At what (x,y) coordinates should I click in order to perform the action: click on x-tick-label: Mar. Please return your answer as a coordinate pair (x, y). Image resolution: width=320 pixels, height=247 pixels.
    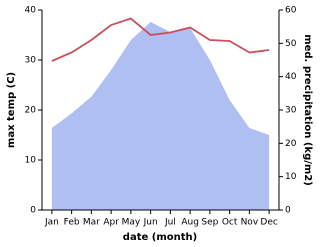
    Looking at the image, I should click on (91, 223).